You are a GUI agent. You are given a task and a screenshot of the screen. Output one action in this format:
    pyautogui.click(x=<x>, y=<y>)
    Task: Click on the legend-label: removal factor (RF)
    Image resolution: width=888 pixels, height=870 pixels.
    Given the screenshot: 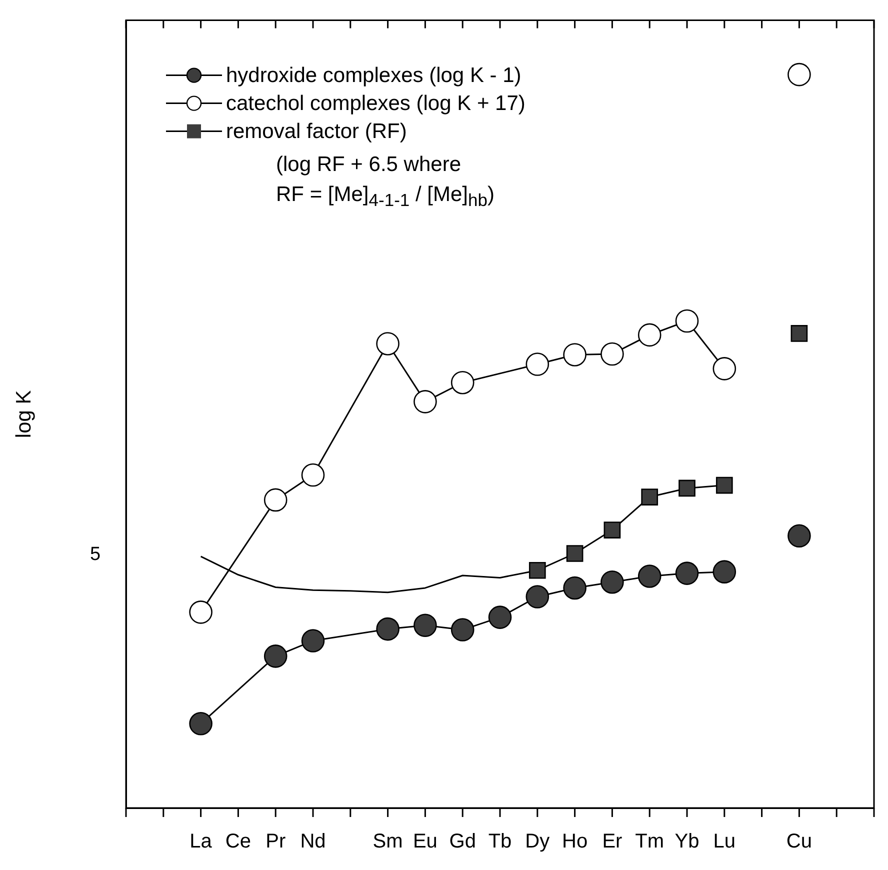 What is the action you would take?
    pyautogui.click(x=316, y=132)
    